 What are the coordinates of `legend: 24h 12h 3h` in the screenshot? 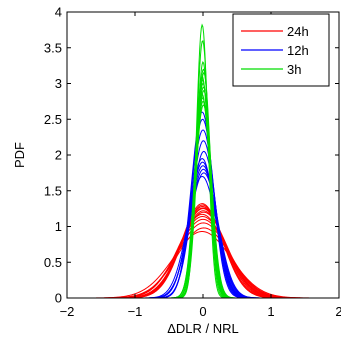 It's located at (281, 50).